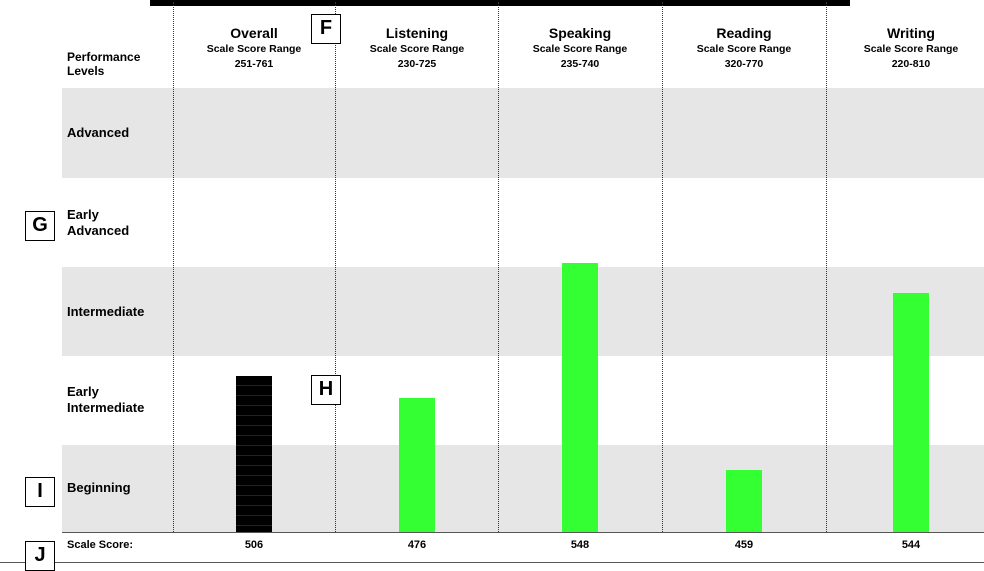 The height and width of the screenshot is (571, 984). Describe the element at coordinates (580, 64) in the screenshot. I see `column-range-speaking: 235-740` at that location.